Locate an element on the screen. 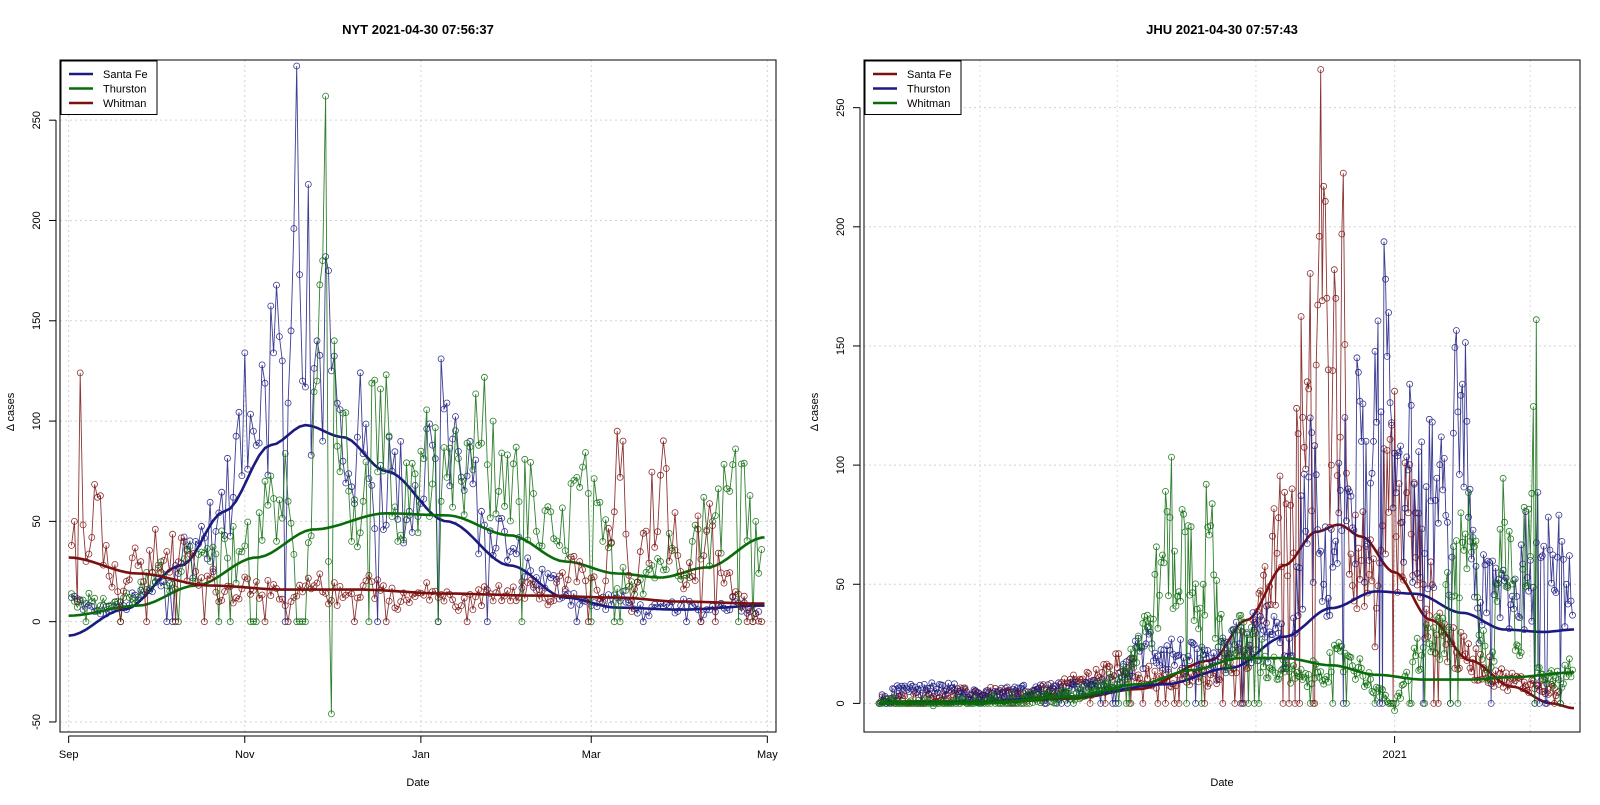  y-axis-label: Δ cases is located at coordinates (815, 411).